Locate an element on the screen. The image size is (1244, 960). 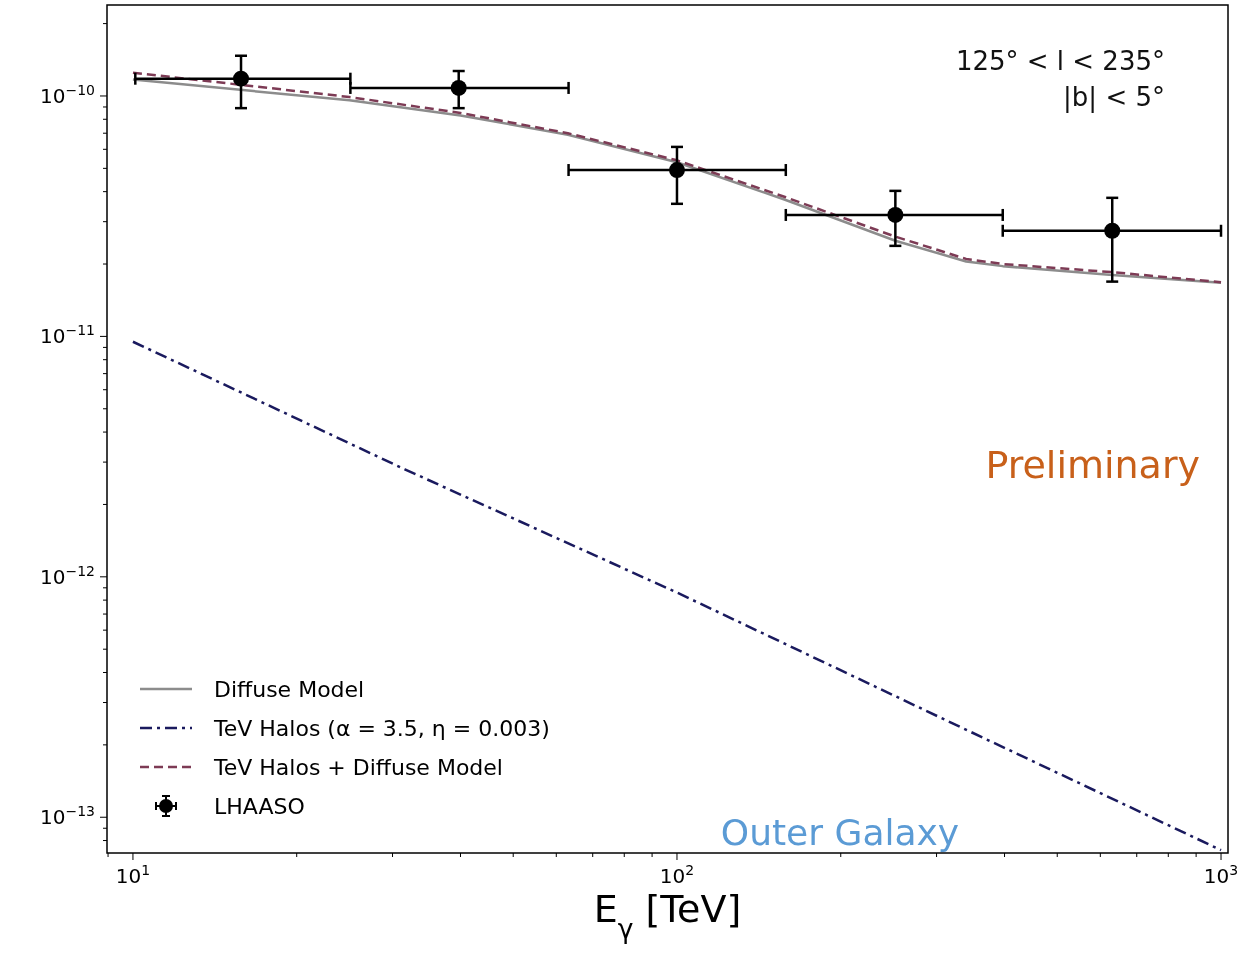
x-tick-label: 10$^{3}$ is located at coordinates (1221, 875).